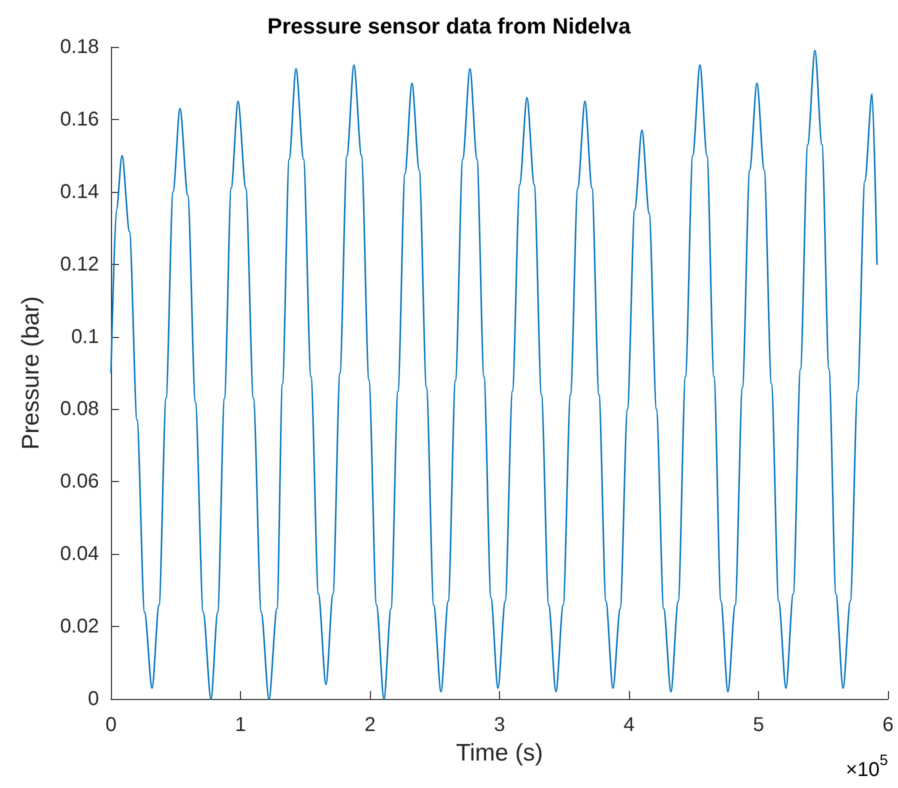 This screenshot has width=898, height=788. I want to click on y-tick-label: 0.1, so click(85, 337).